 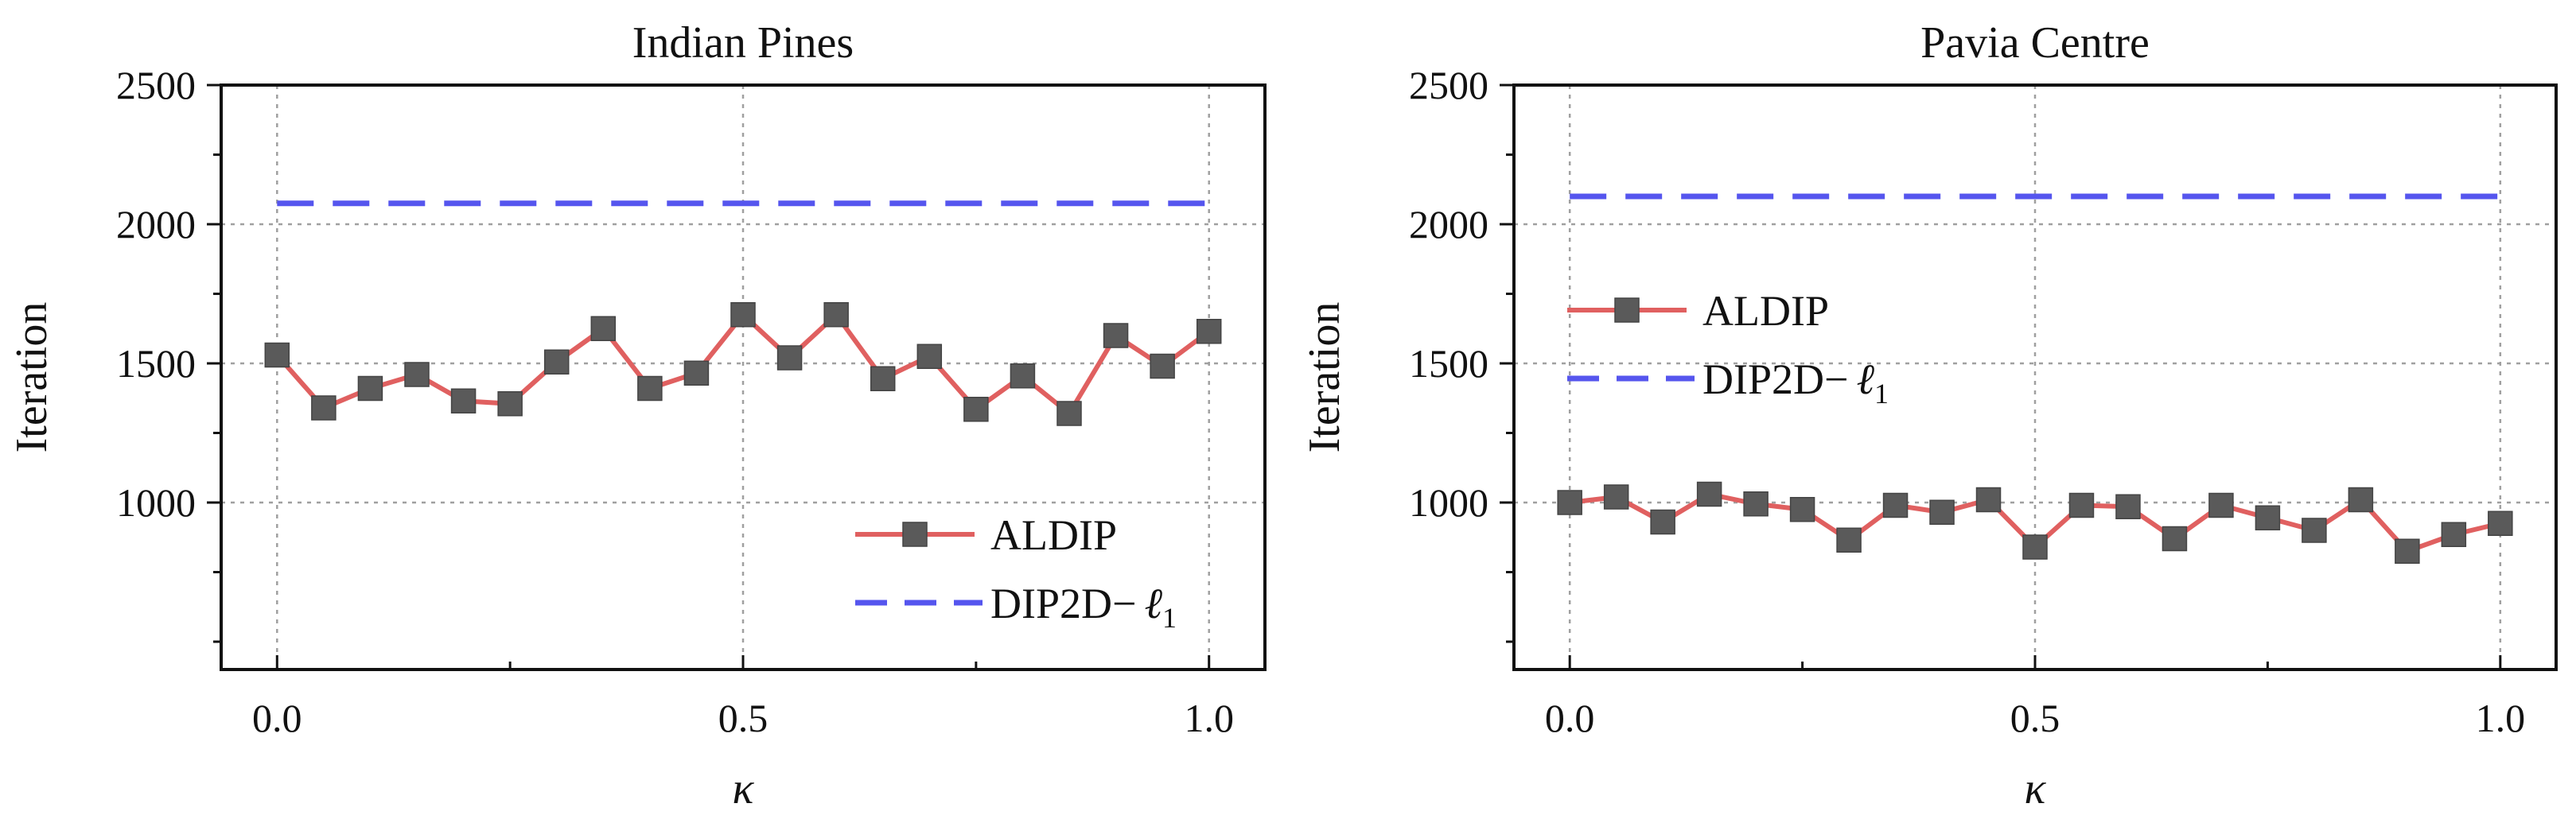 What do you see at coordinates (2035, 43) in the screenshot?
I see `chart-title: Pavia Centre` at bounding box center [2035, 43].